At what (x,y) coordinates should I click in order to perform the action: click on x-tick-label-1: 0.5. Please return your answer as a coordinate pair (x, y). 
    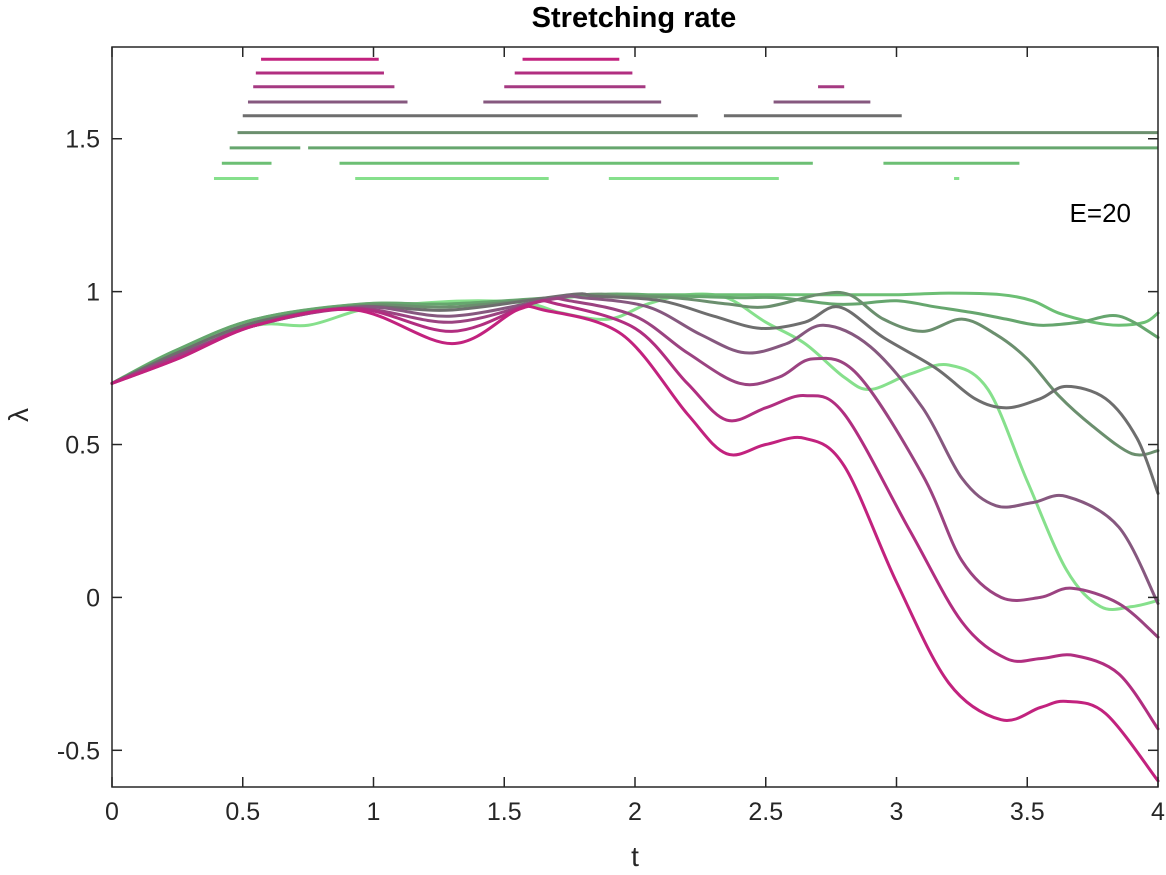
    Looking at the image, I should click on (242, 812).